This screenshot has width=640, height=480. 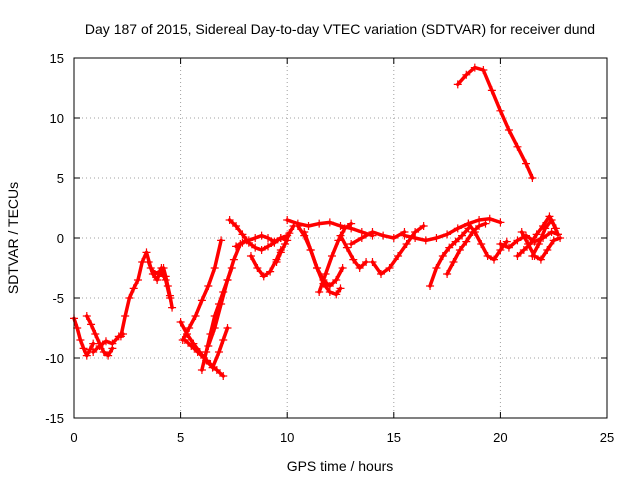 What do you see at coordinates (545, 238) in the screenshot?
I see `series-arc31` at bounding box center [545, 238].